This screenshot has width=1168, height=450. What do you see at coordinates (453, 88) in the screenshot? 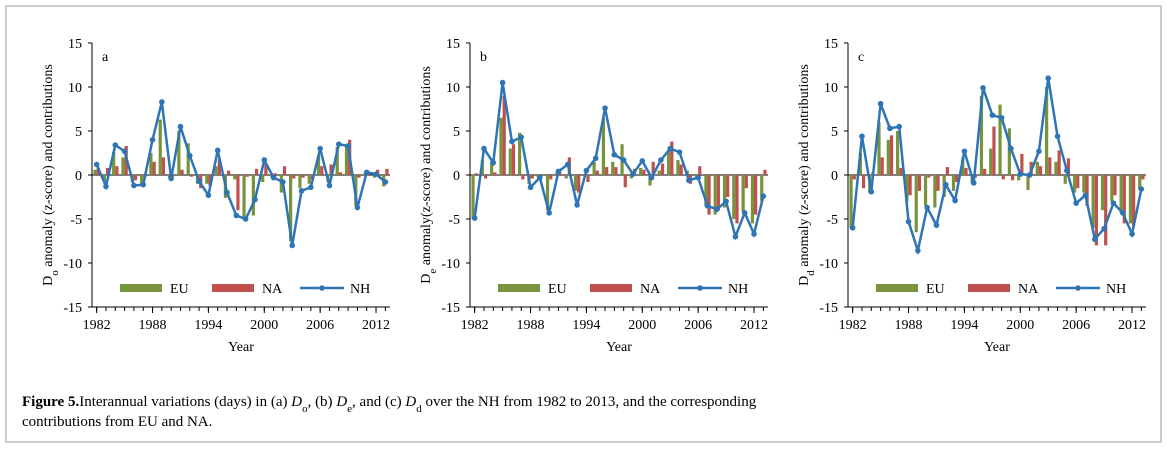
I see `y-tick-label: 10` at bounding box center [453, 88].